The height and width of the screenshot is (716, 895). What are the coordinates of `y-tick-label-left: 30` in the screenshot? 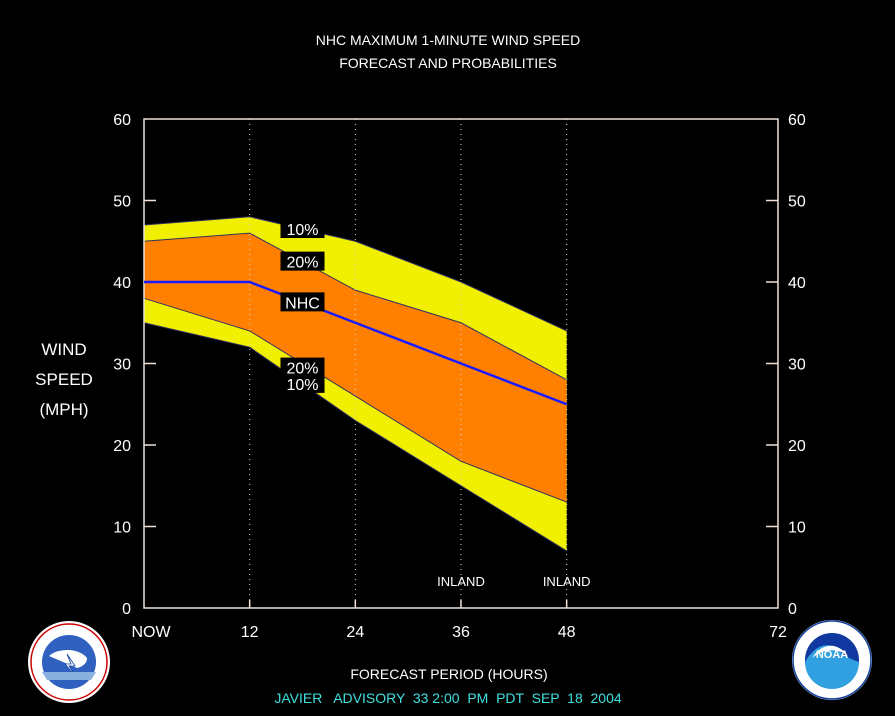 It's located at (122, 365).